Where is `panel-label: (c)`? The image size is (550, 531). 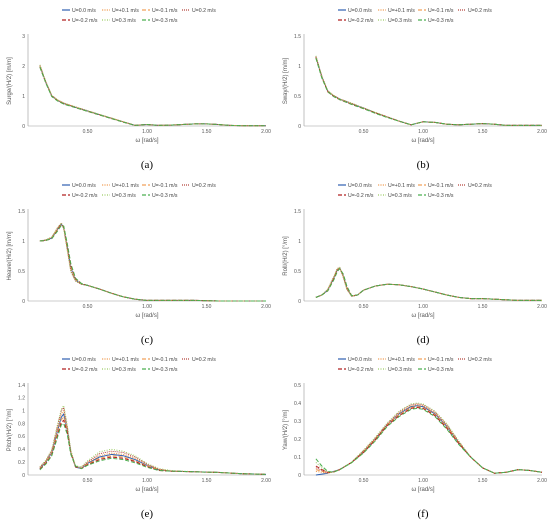
panel-label: (c) is located at coordinates (147, 340).